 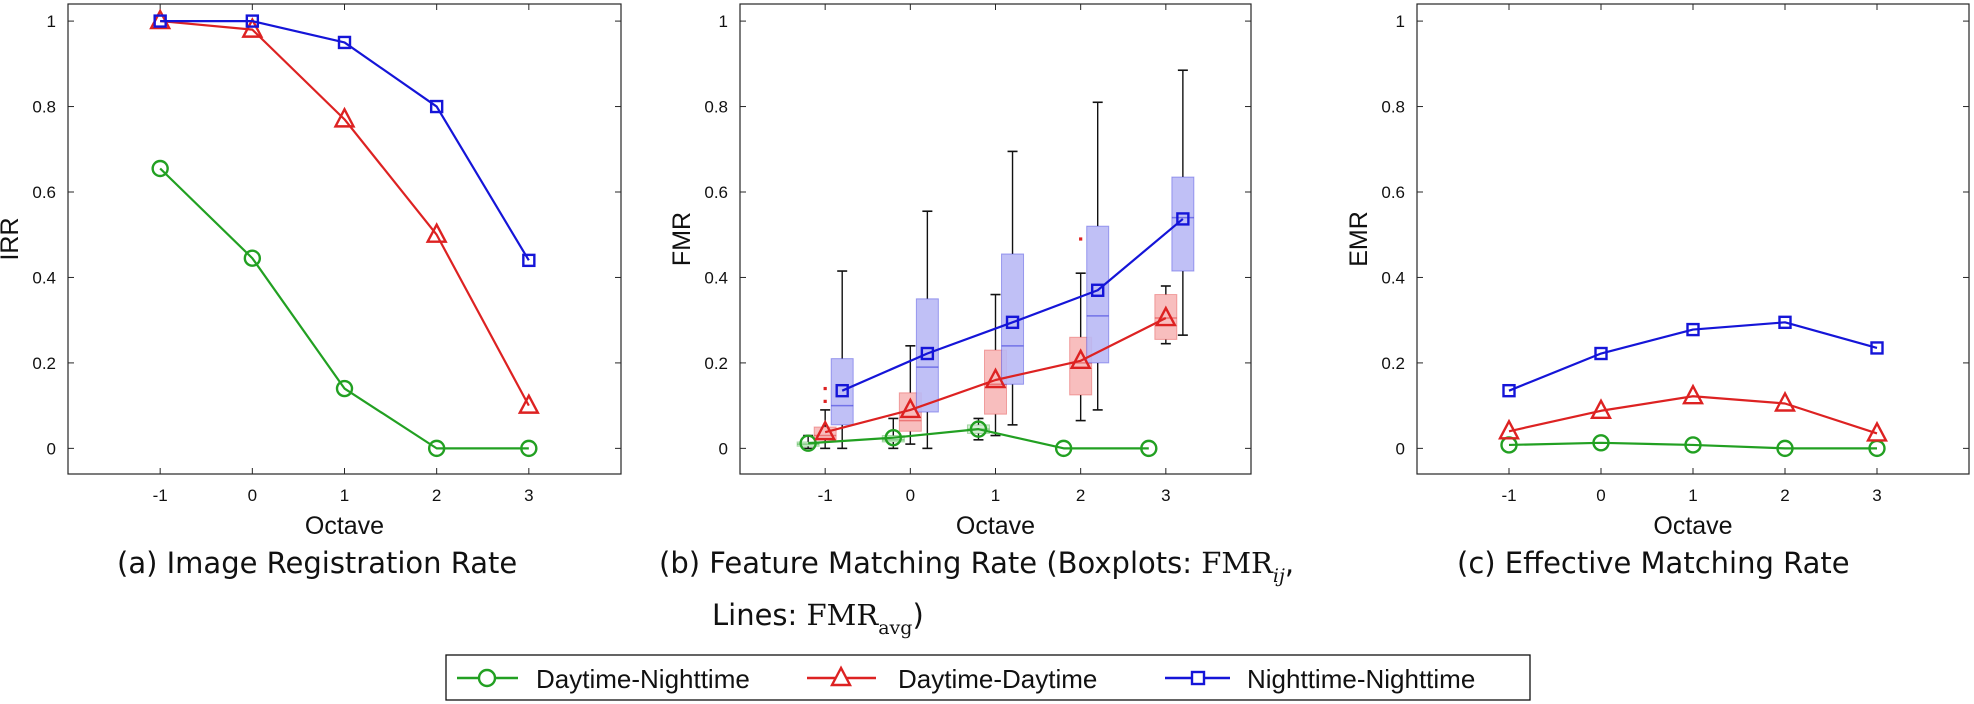 What do you see at coordinates (487, 678) in the screenshot?
I see `circle-marker-icon` at bounding box center [487, 678].